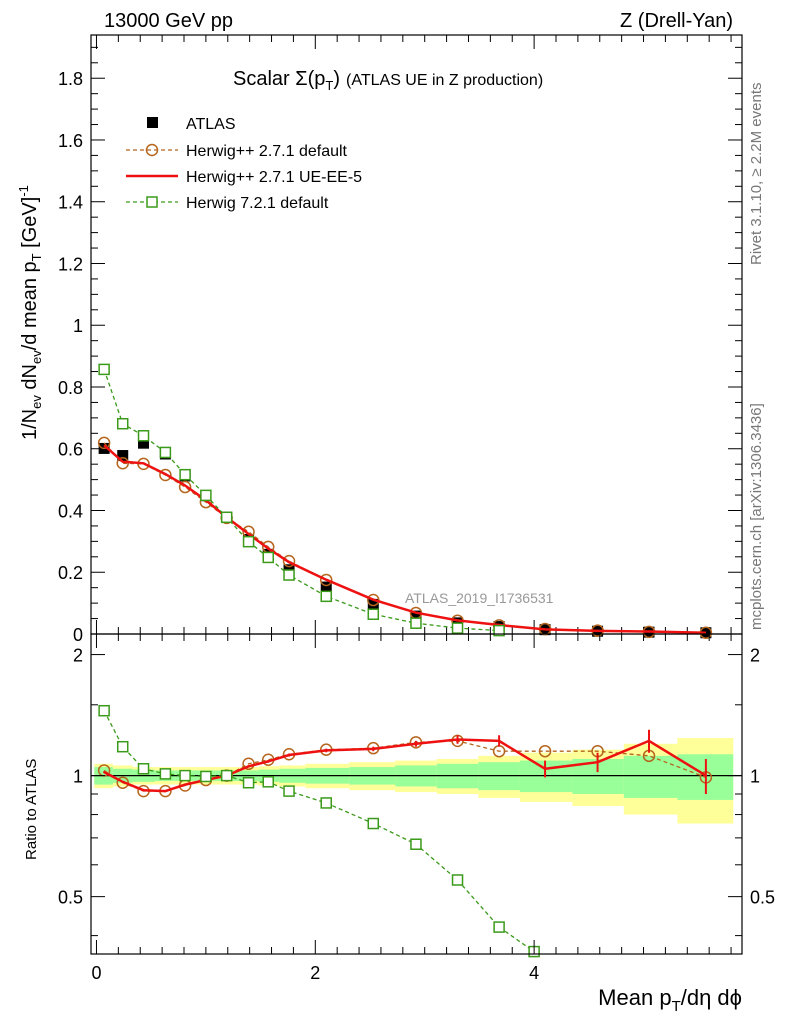  Describe the element at coordinates (78, 777) in the screenshot. I see `ratio-y-tick-label: 1` at that location.